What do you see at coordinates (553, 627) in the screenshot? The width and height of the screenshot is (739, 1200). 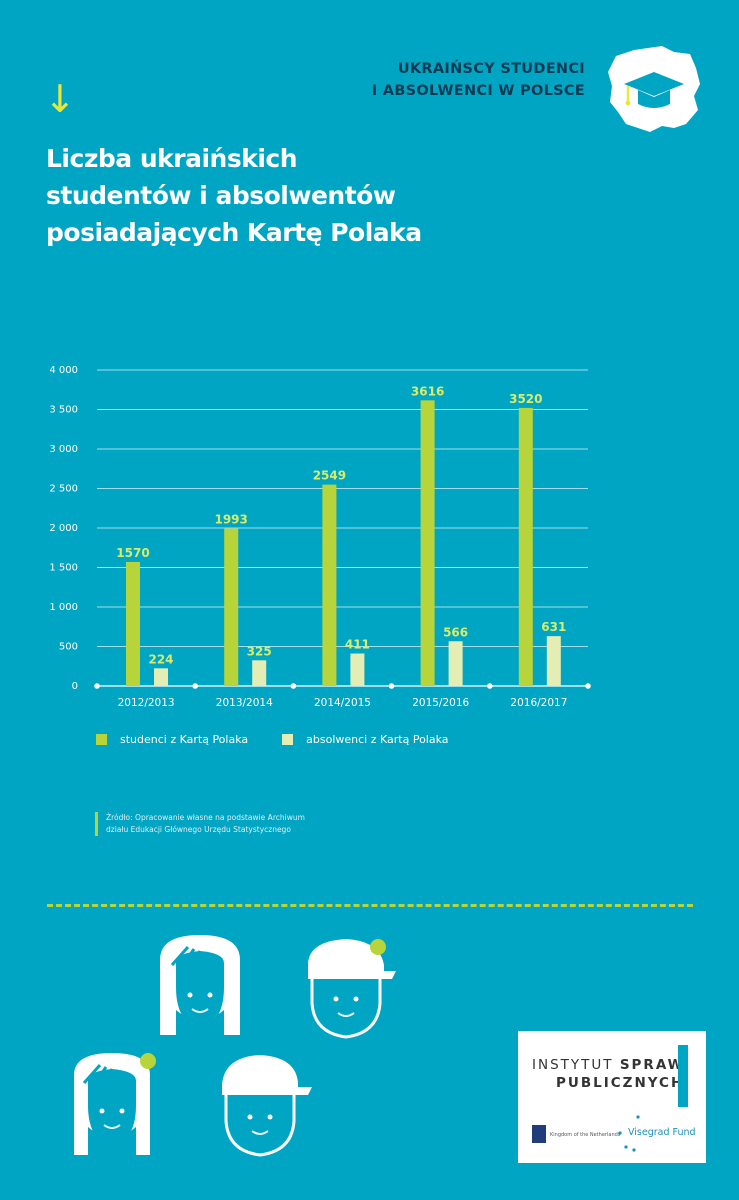 I see `data-label: 631` at bounding box center [553, 627].